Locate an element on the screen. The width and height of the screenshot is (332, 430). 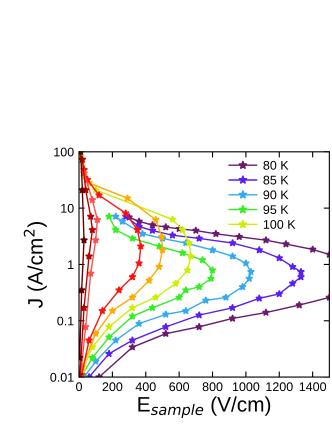
x-tick-label: 200 is located at coordinates (112, 387).